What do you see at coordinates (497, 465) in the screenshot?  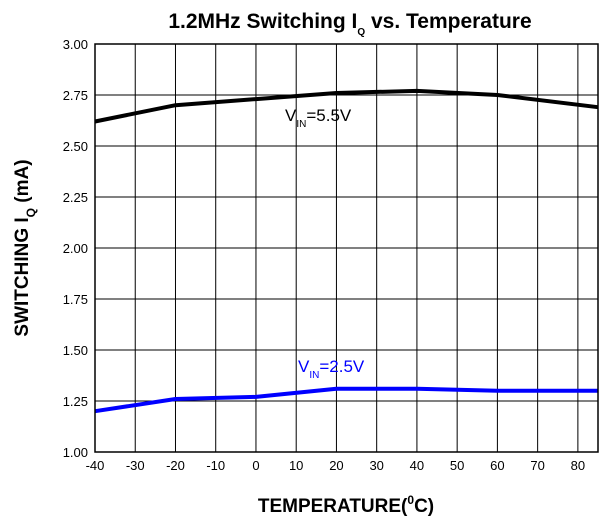 I see `x-tick-label: 60` at bounding box center [497, 465].